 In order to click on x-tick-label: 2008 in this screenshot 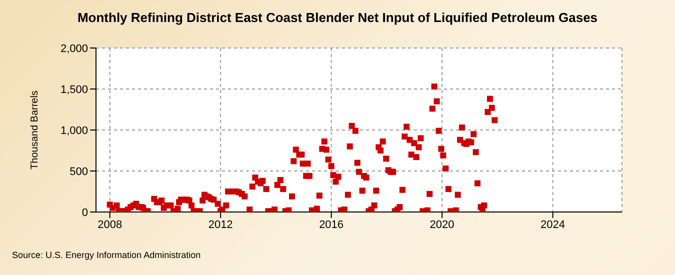, I will do `click(110, 224)`.